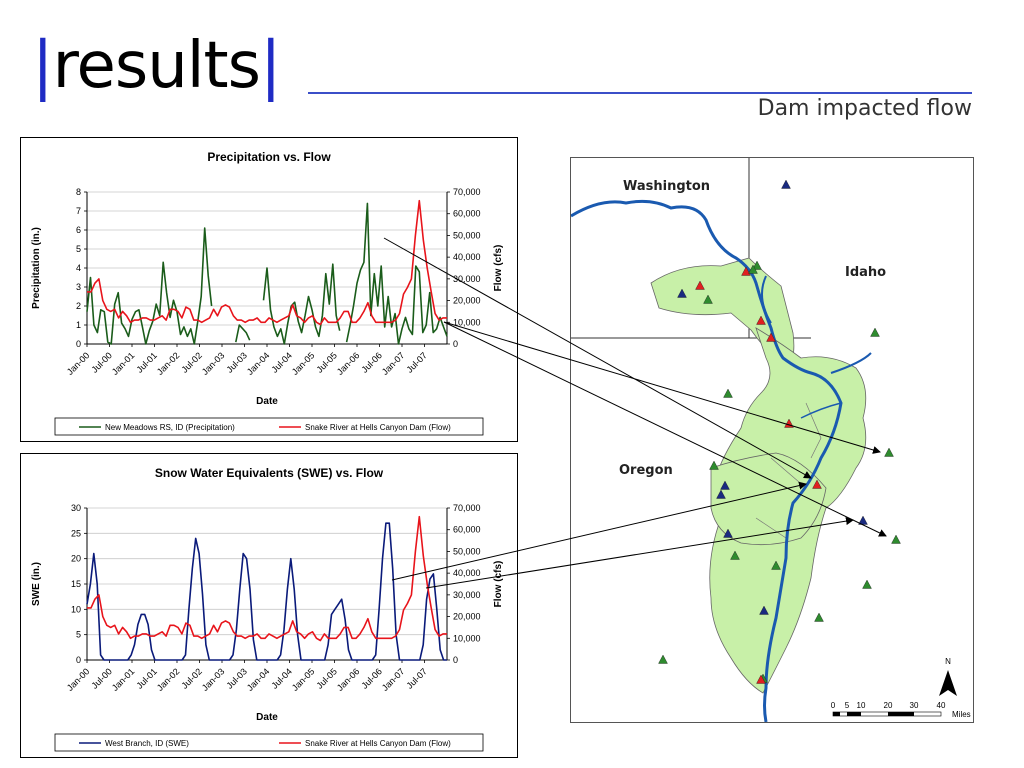 Image resolution: width=1024 pixels, height=768 pixels. Describe the element at coordinates (76, 609) in the screenshot. I see `chart1-ytick-left-label: 10` at that location.